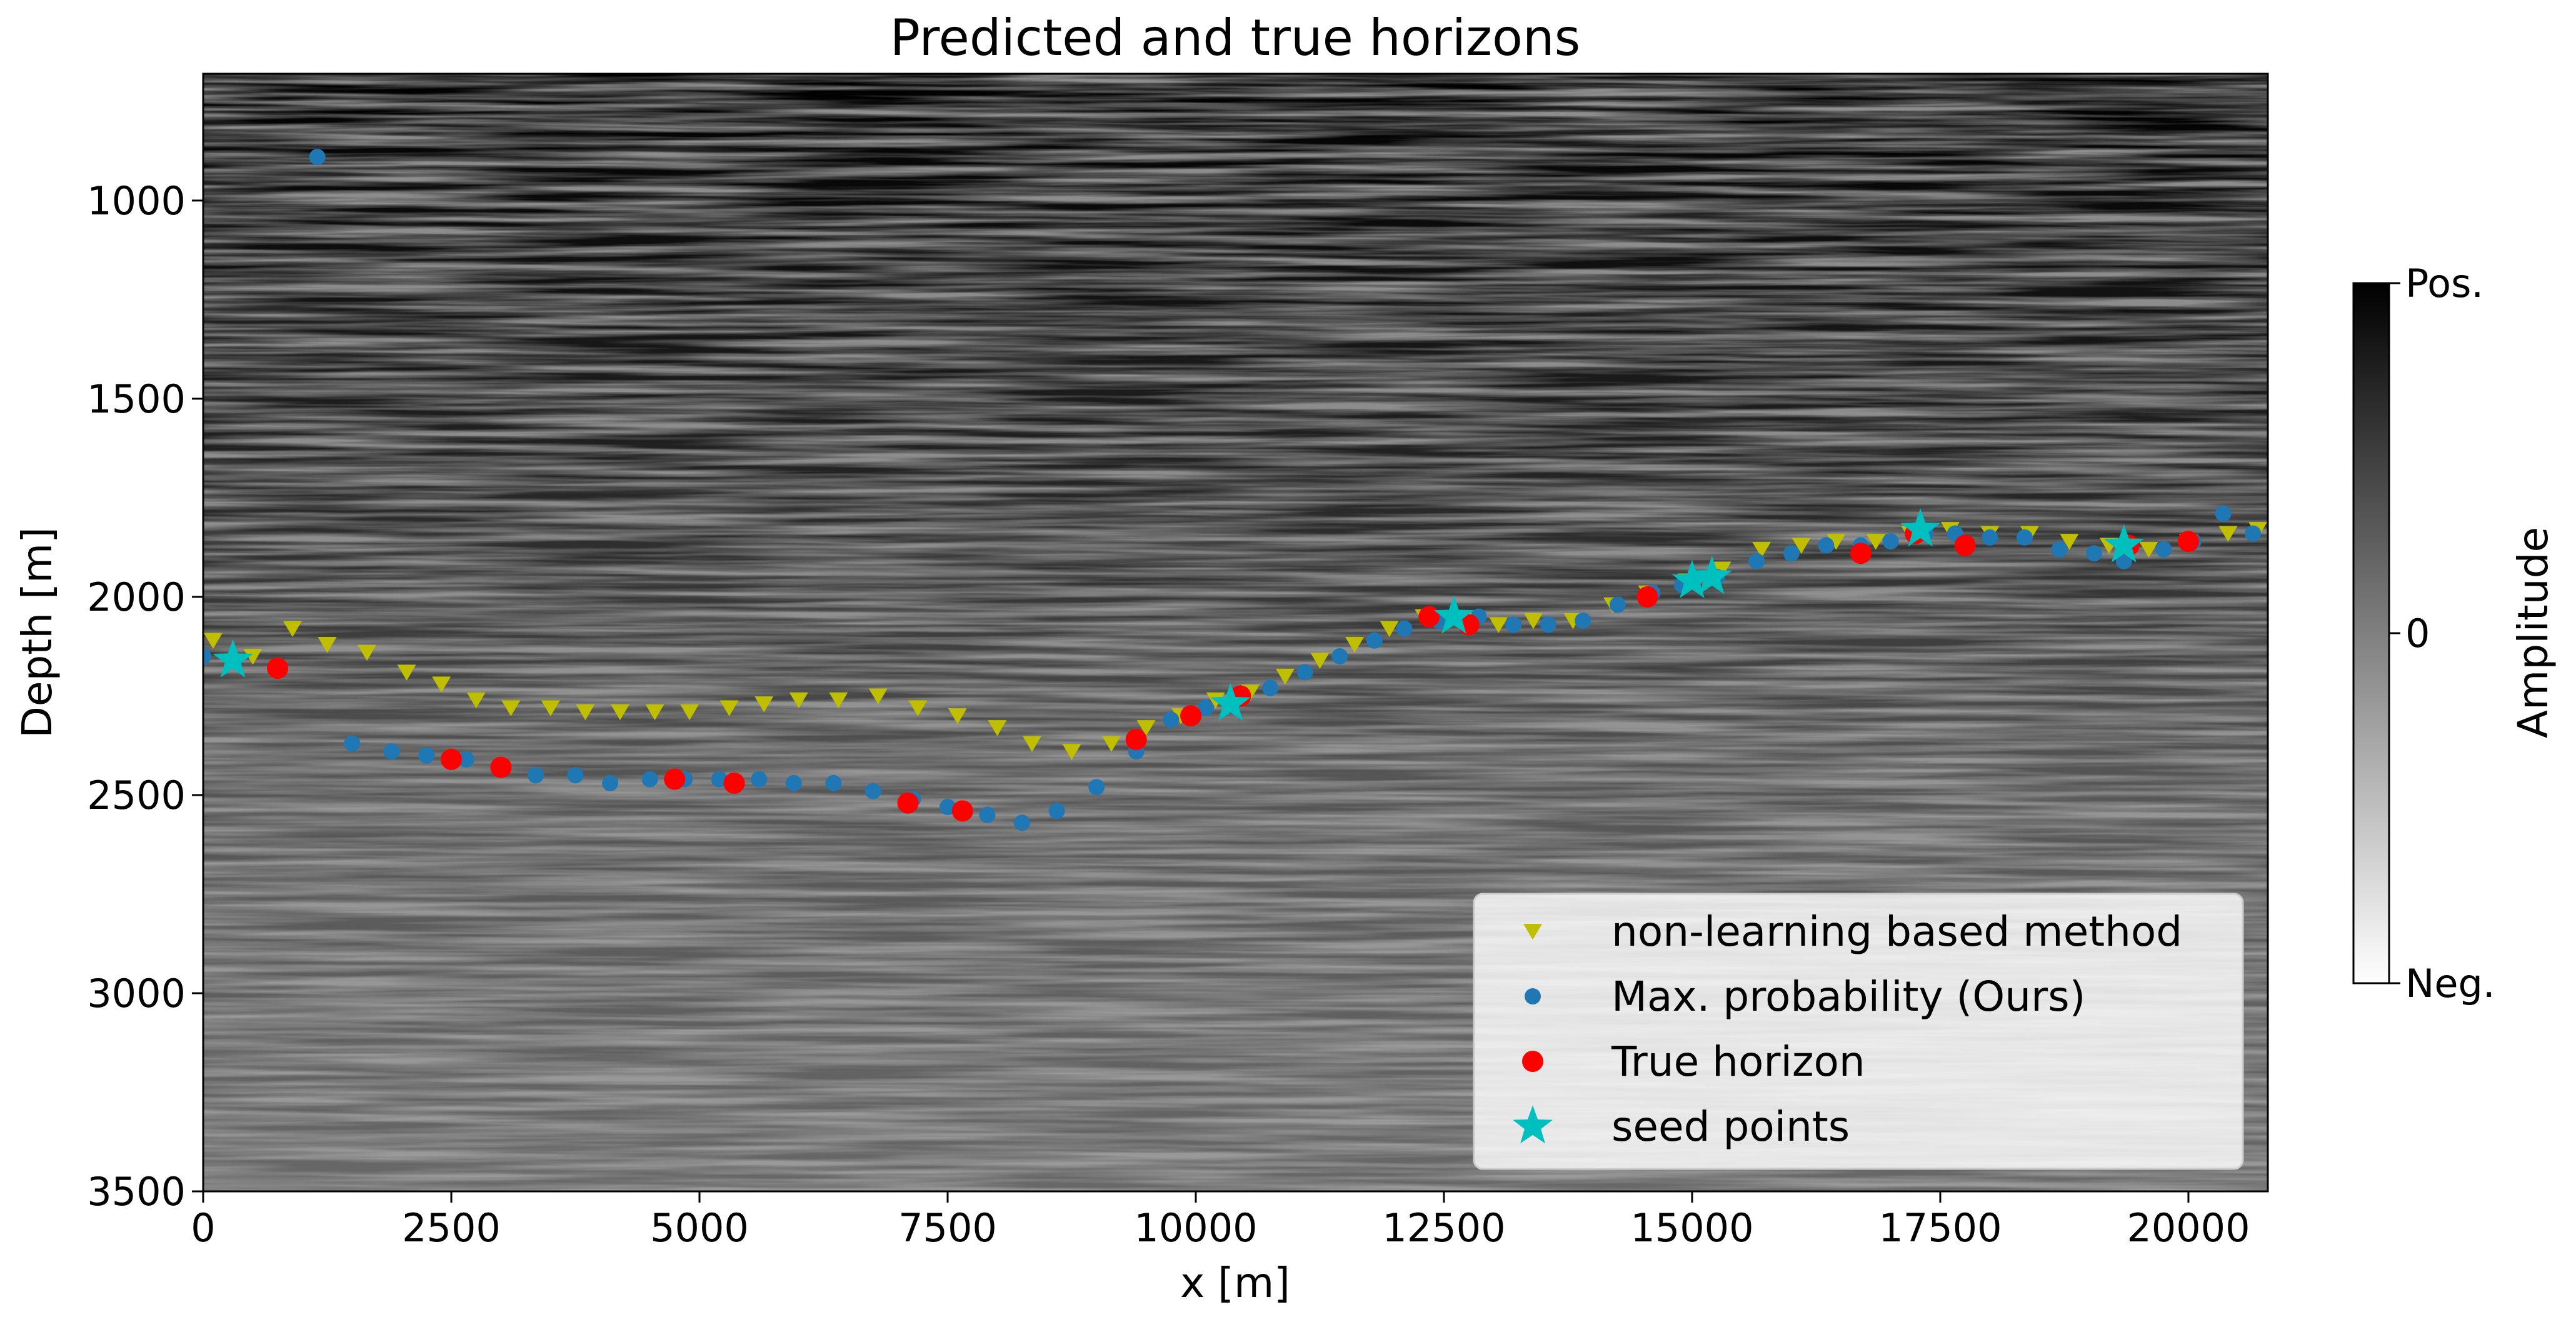 The image size is (2576, 1322). Describe the element at coordinates (136, 399) in the screenshot. I see `y-tick-label: 1500` at that location.